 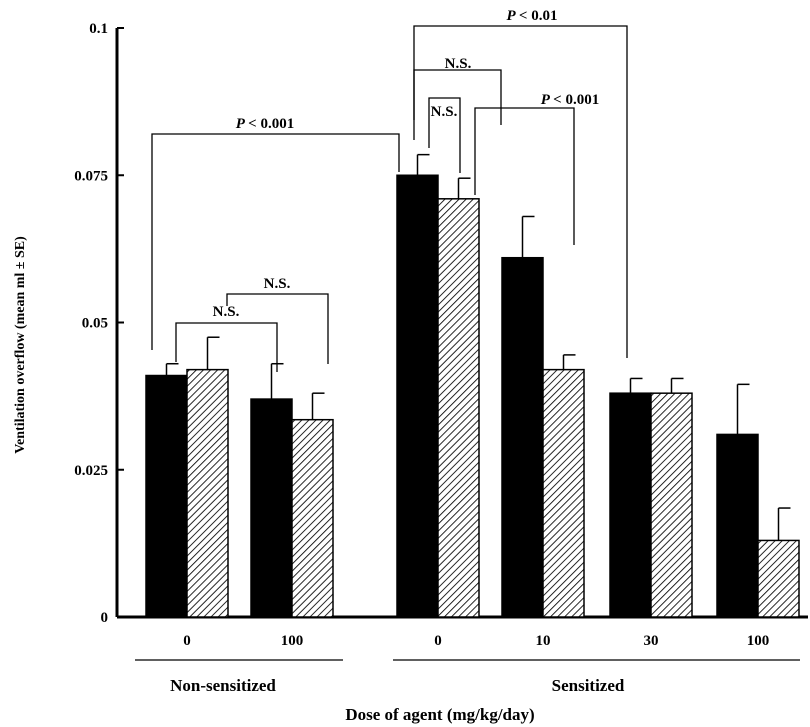 What do you see at coordinates (20, 345) in the screenshot?
I see `y-axis-title: Ventilation overflow (mean ml ± SE)` at bounding box center [20, 345].